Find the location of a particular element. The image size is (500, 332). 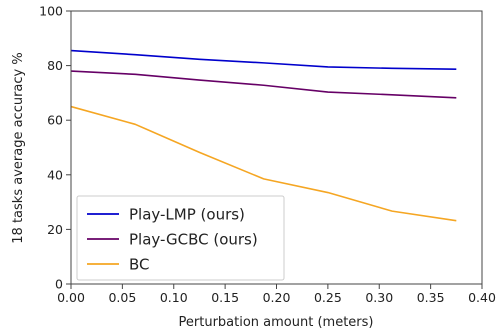

y-axis-label: 18 tasks average accuracy % is located at coordinates (18, 147).